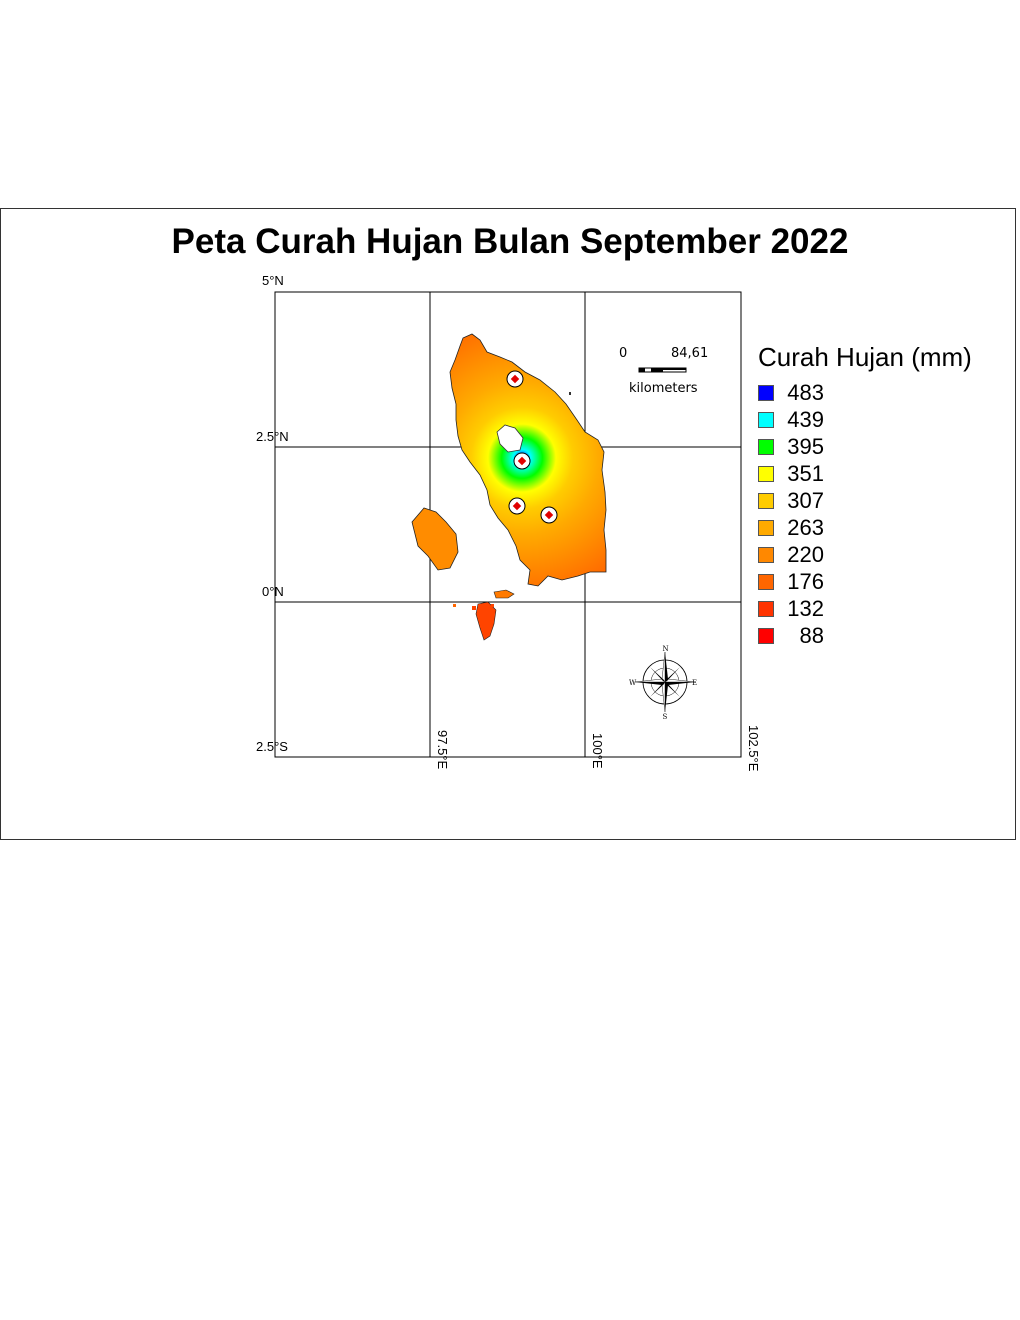 This screenshot has width=1020, height=1320. I want to click on legend-item: 132, so click(865, 608).